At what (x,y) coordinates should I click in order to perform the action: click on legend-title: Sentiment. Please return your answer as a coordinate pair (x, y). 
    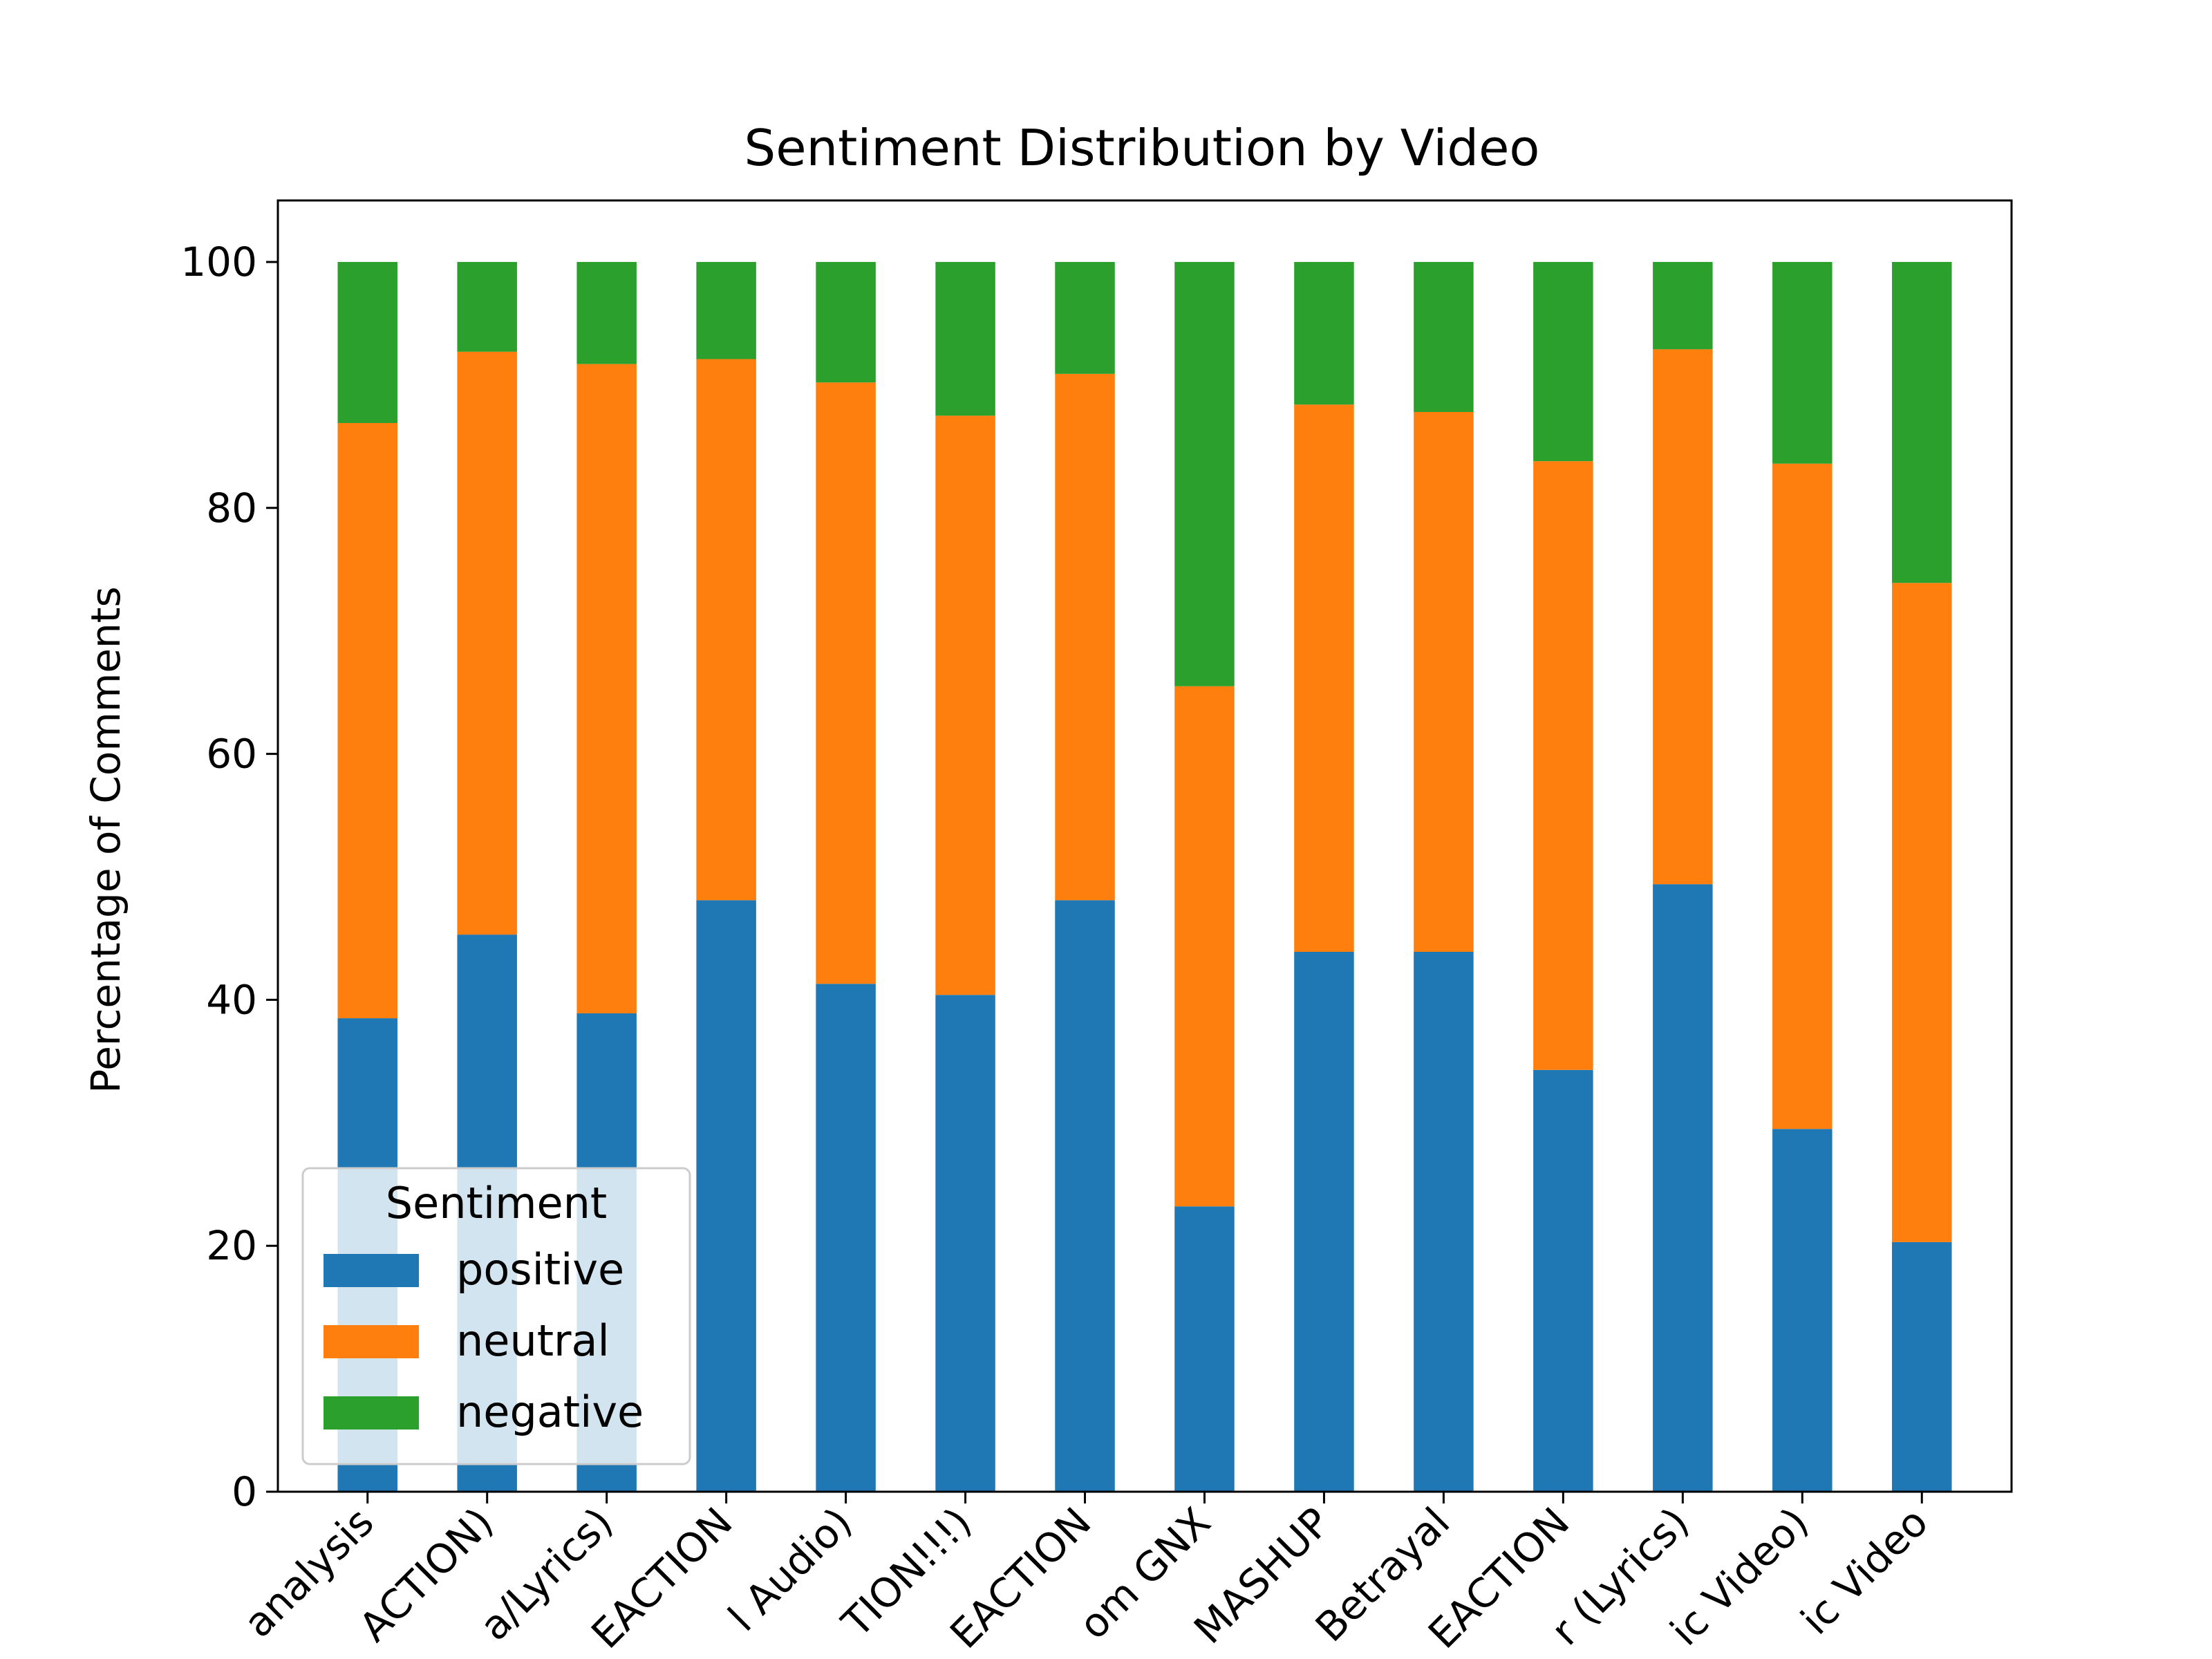
    Looking at the image, I should click on (496, 1203).